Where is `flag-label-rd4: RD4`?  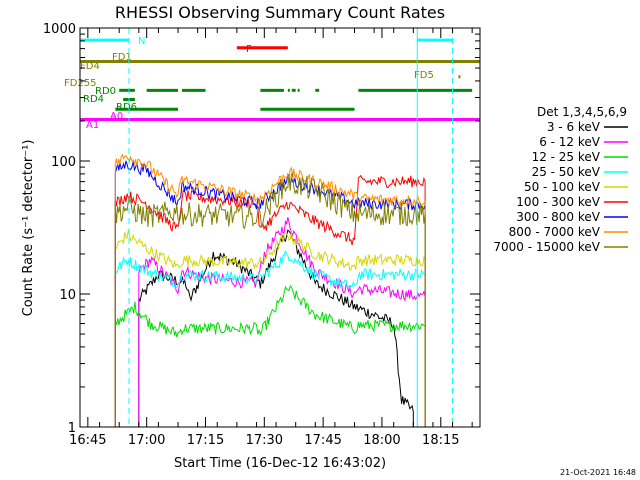 flag-label-rd4: RD4 is located at coordinates (93, 99).